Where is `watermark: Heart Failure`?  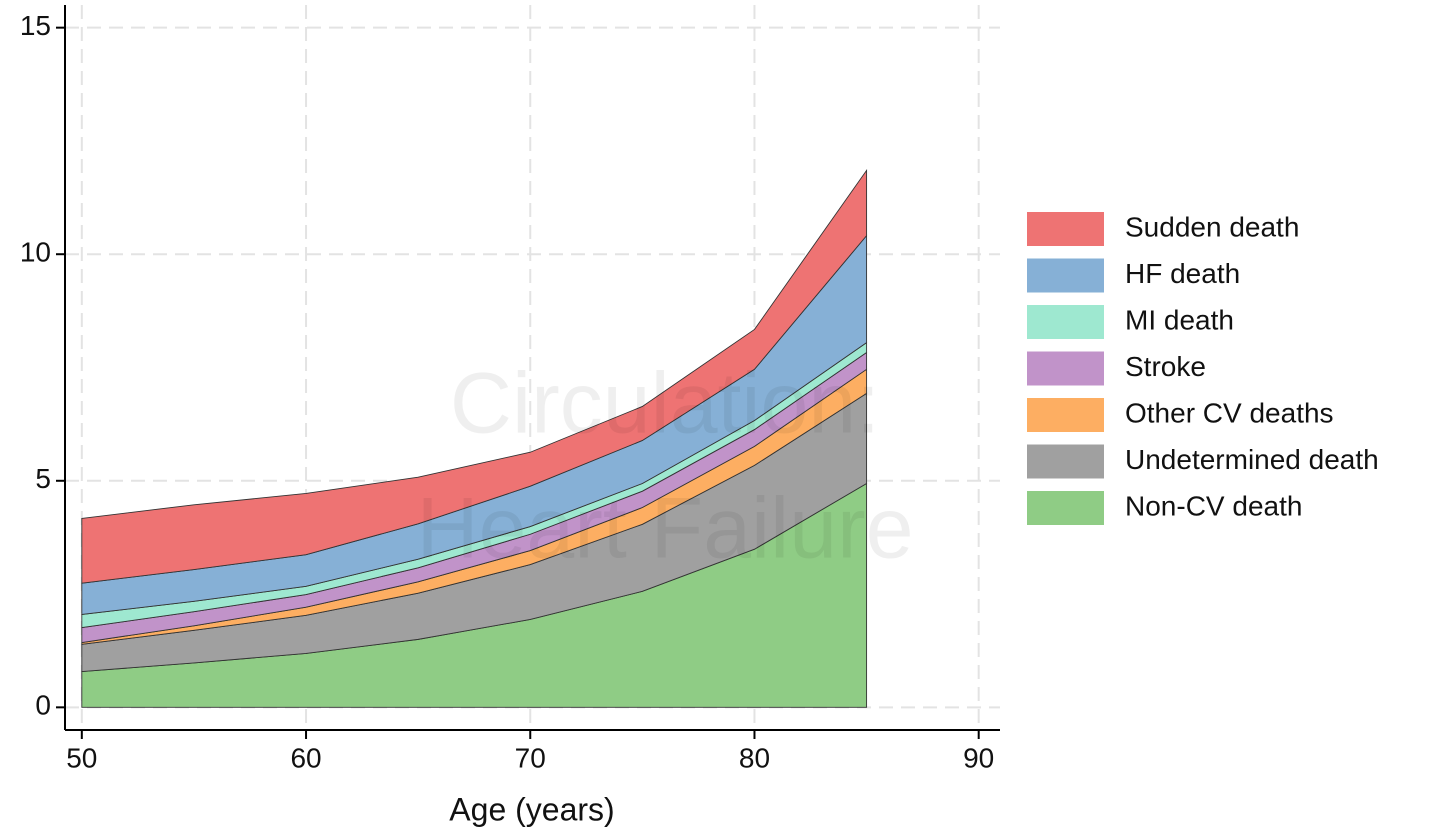 watermark: Heart Failure is located at coordinates (664, 529).